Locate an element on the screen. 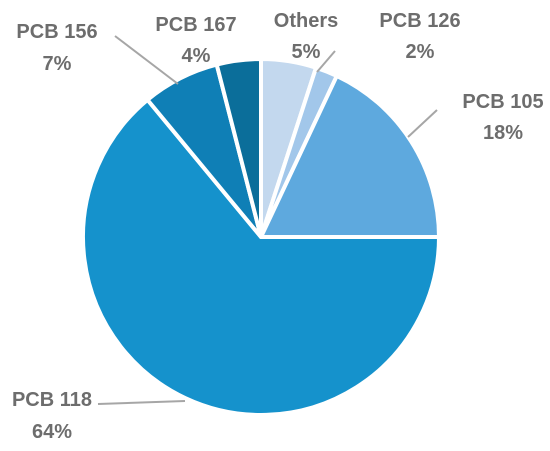 This screenshot has width=550, height=451. slice-label-pcb-118: PCB 118 is located at coordinates (52, 400).